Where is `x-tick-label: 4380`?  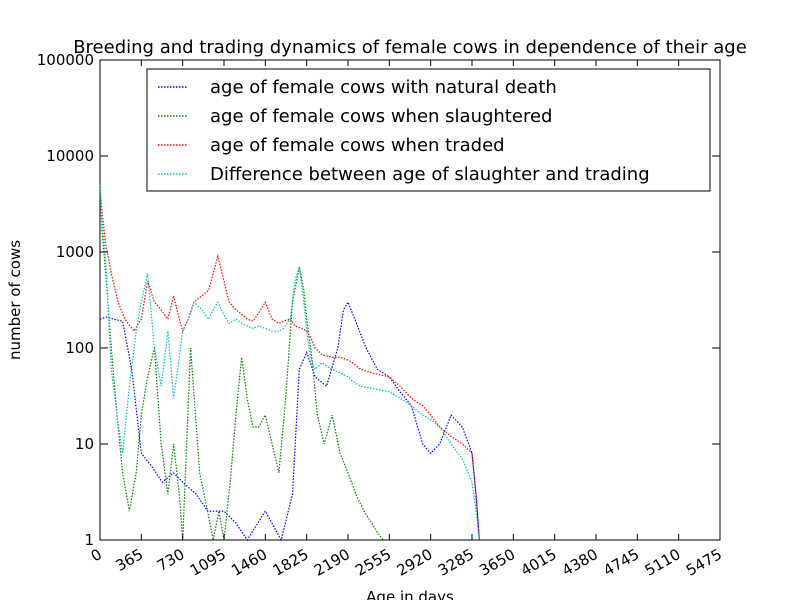
x-tick-label: 4380 is located at coordinates (580, 562).